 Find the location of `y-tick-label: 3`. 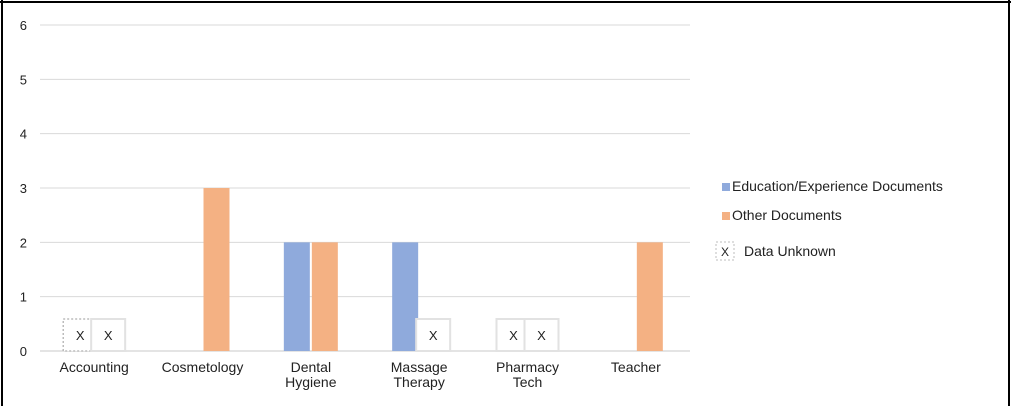

y-tick-label: 3 is located at coordinates (23, 188).